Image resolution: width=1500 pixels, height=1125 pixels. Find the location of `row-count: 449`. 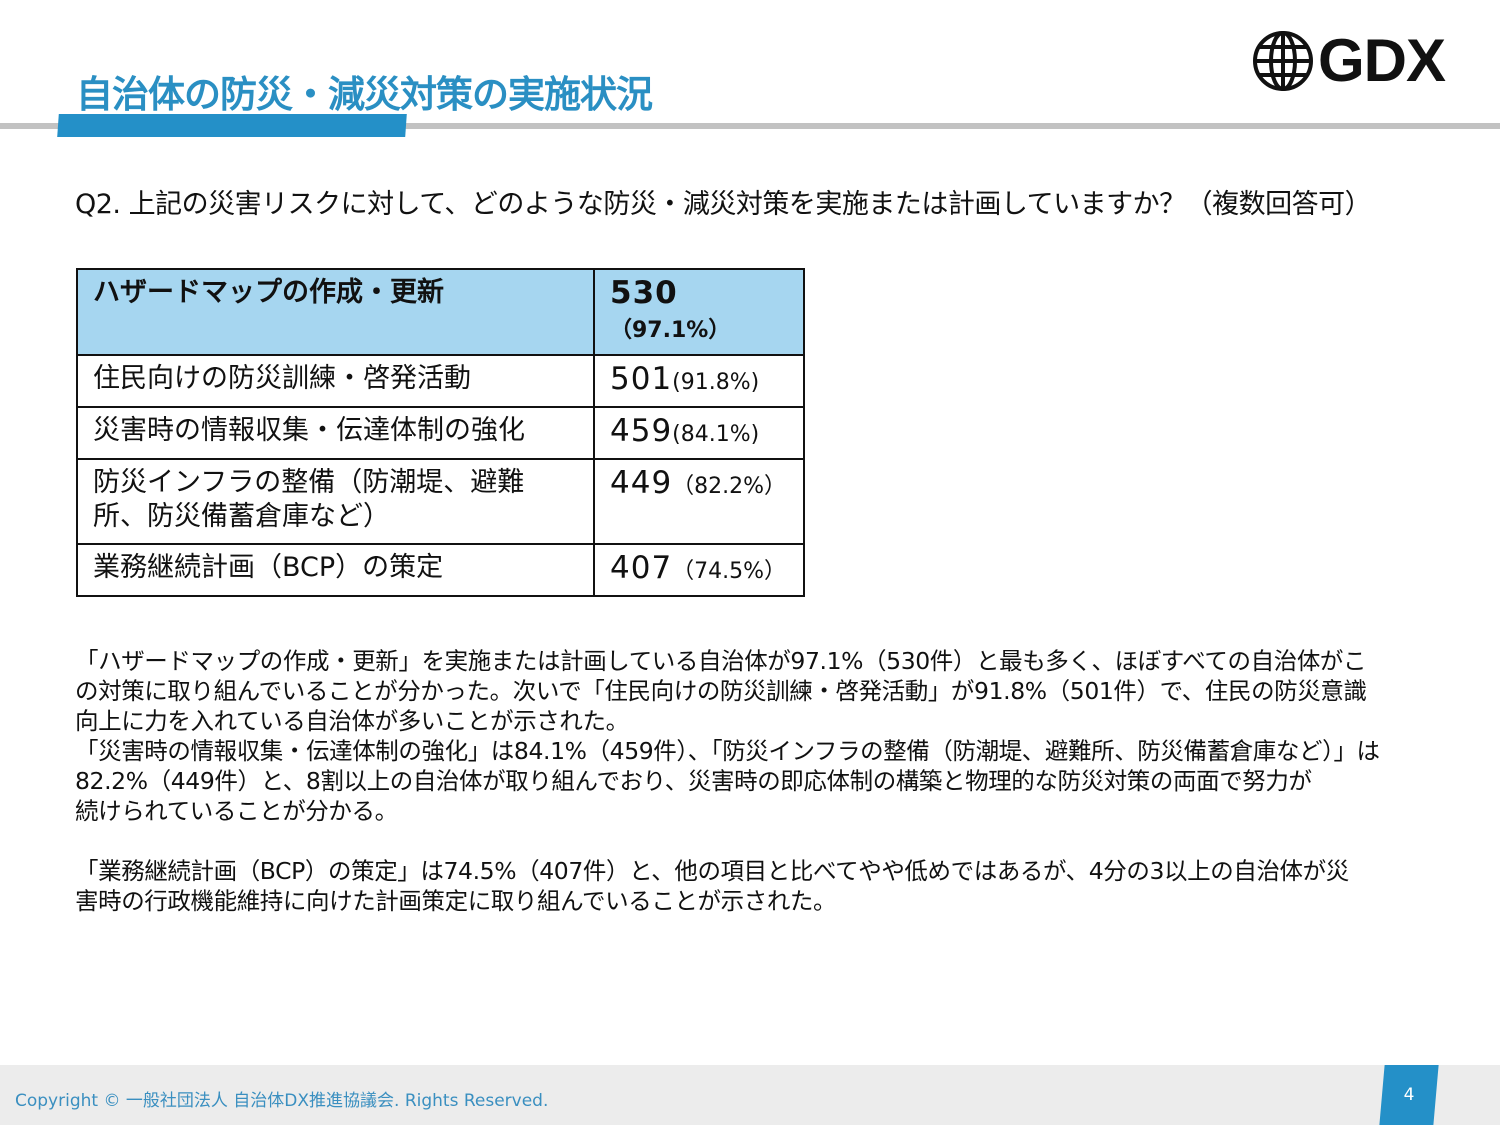

row-count: 449 is located at coordinates (641, 483).